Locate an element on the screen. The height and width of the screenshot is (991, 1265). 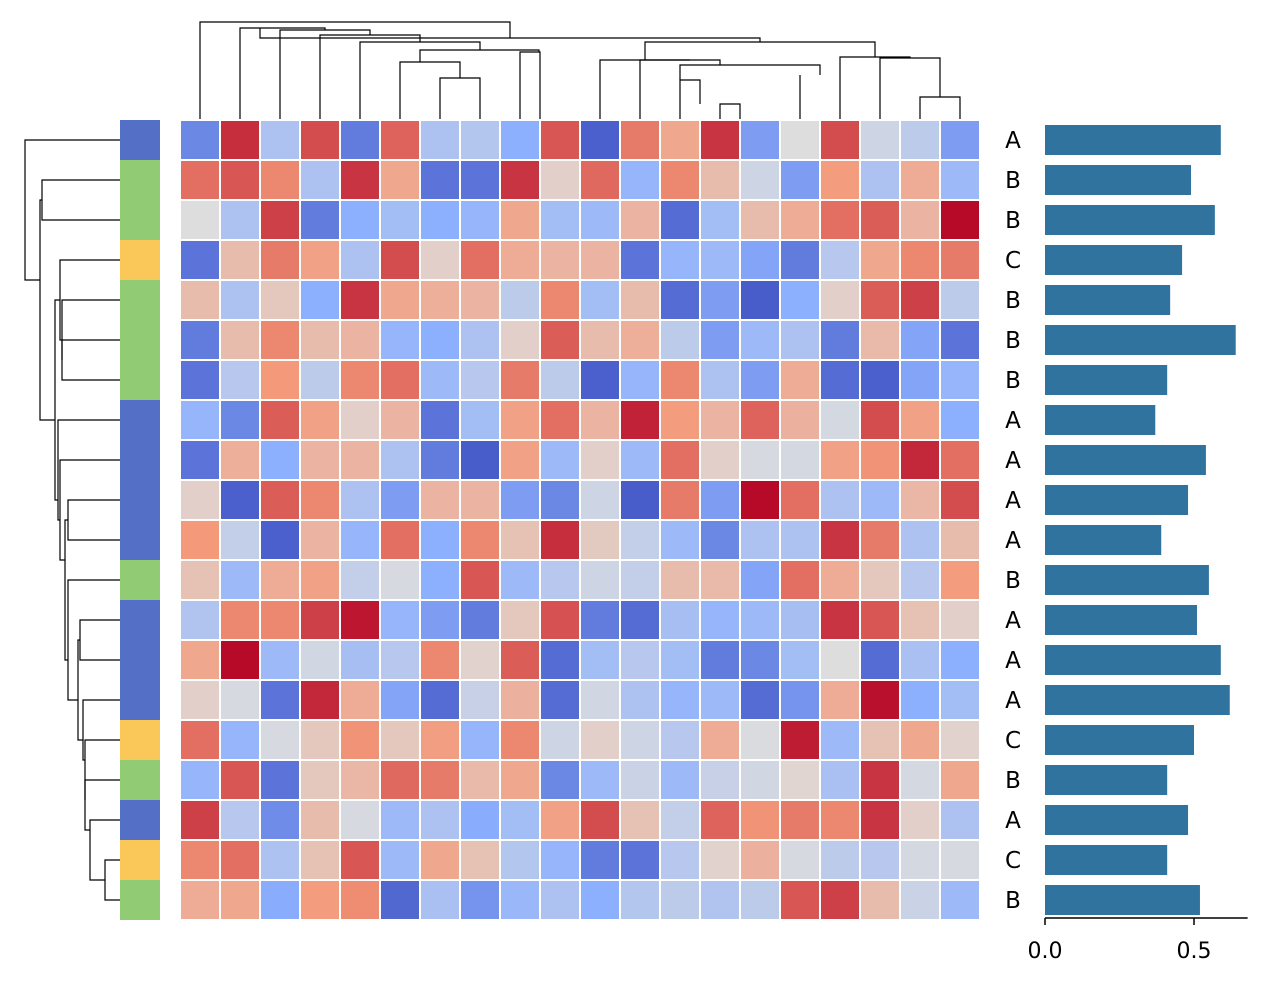
bar-x-axis: 0.0 0.5 is located at coordinates (1138, 940).